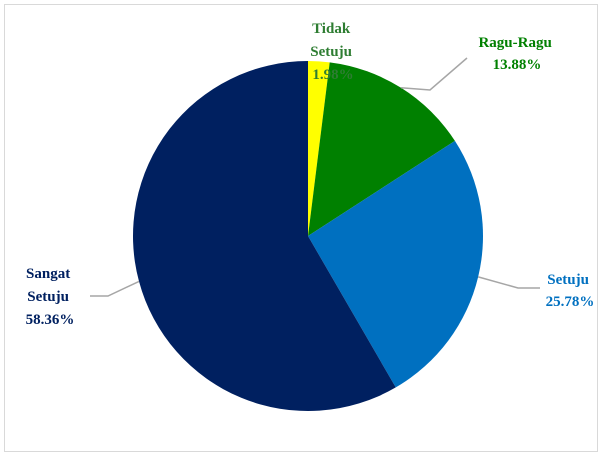  What do you see at coordinates (319, 148) in the screenshot?
I see `pie-slice-tidak-setuju` at bounding box center [319, 148].